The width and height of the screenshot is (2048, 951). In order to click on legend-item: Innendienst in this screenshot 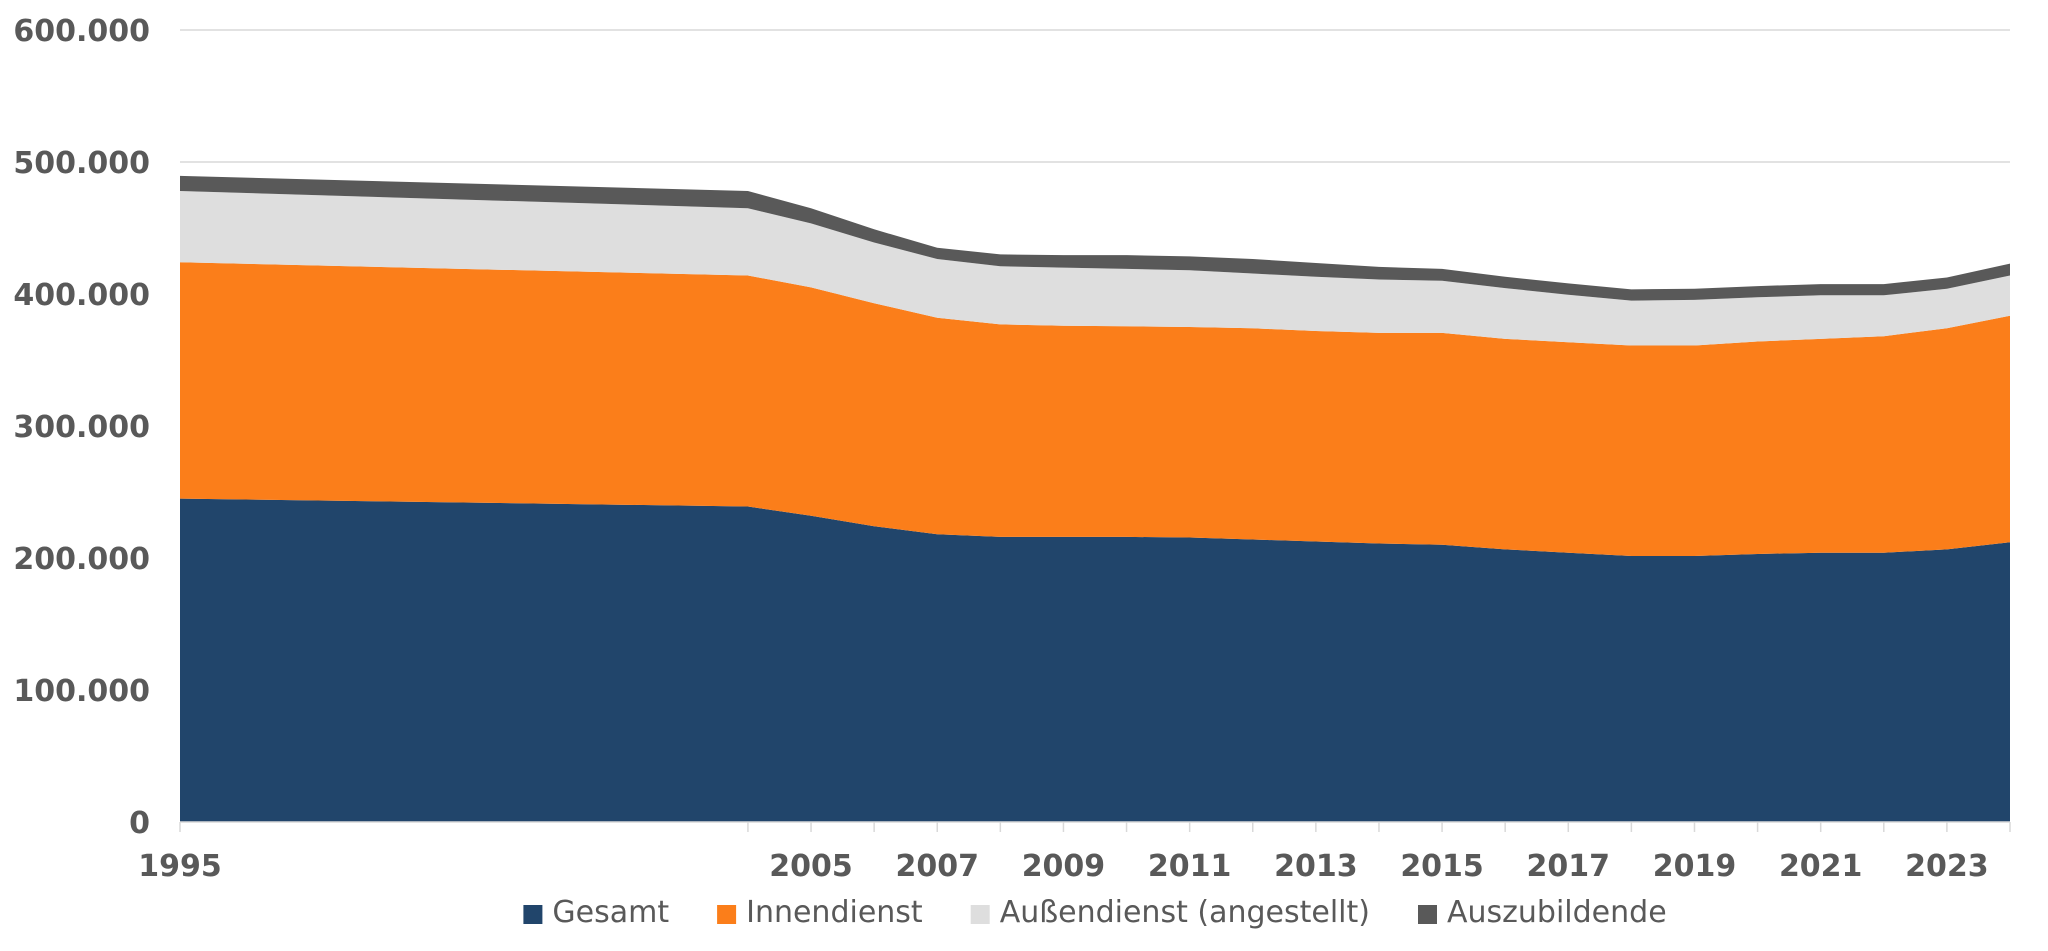, I will do `click(820, 912)`.